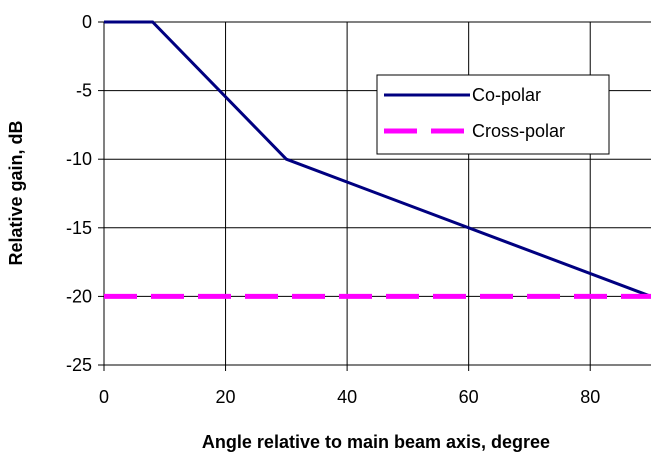  Describe the element at coordinates (79, 193) in the screenshot. I see `y-tick-labels: 0 -5 -10 -15 -20 -25` at that location.